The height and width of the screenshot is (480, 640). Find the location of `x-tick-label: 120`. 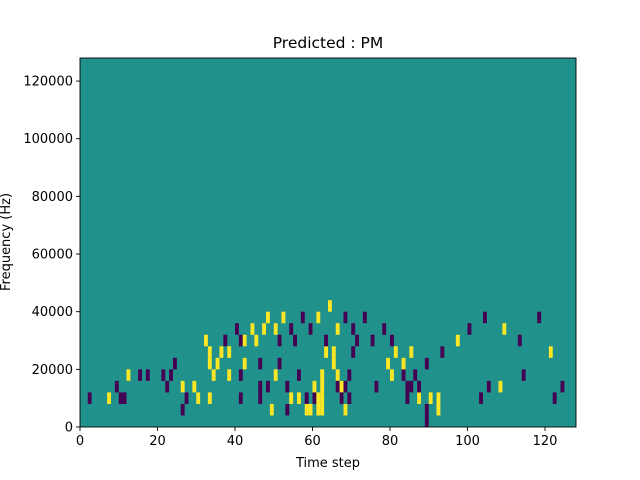

x-tick-label: 120 is located at coordinates (545, 441).